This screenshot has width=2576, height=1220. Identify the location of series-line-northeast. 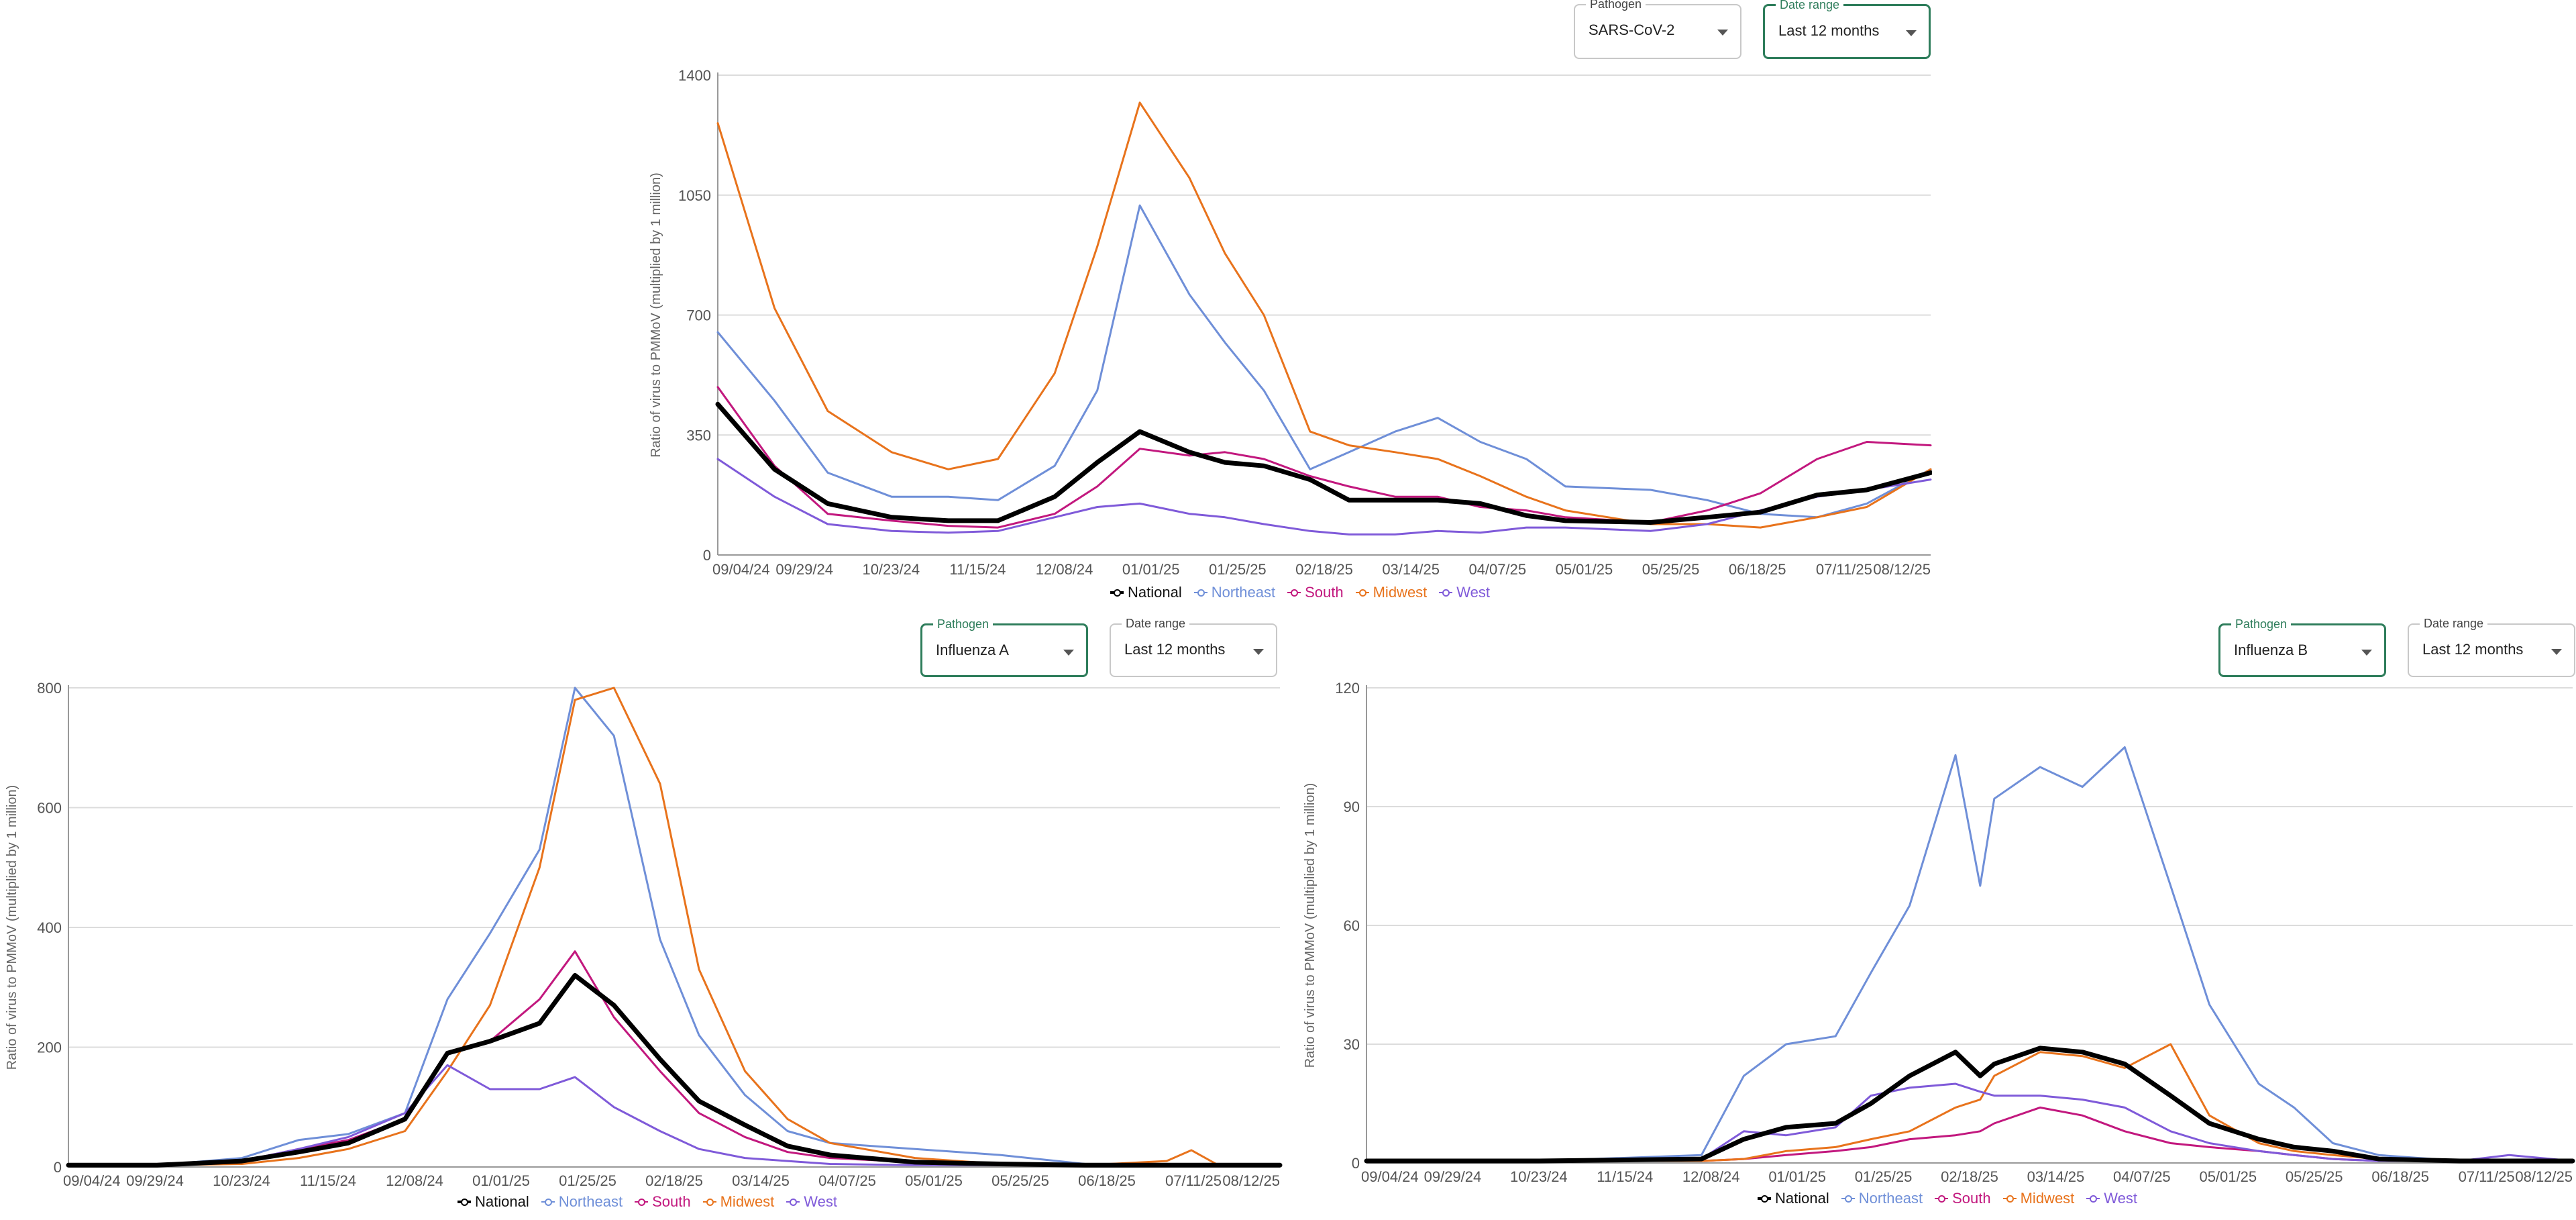
(1324, 361).